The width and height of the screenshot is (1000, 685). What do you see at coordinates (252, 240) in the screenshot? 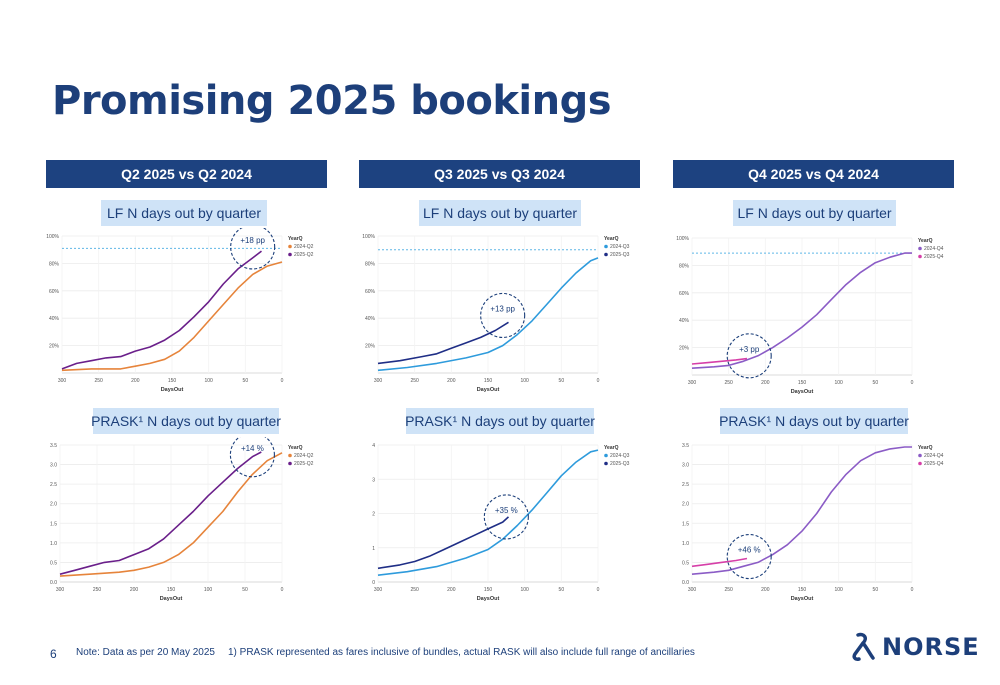
I see `annotation-label: +18 pp` at bounding box center [252, 240].